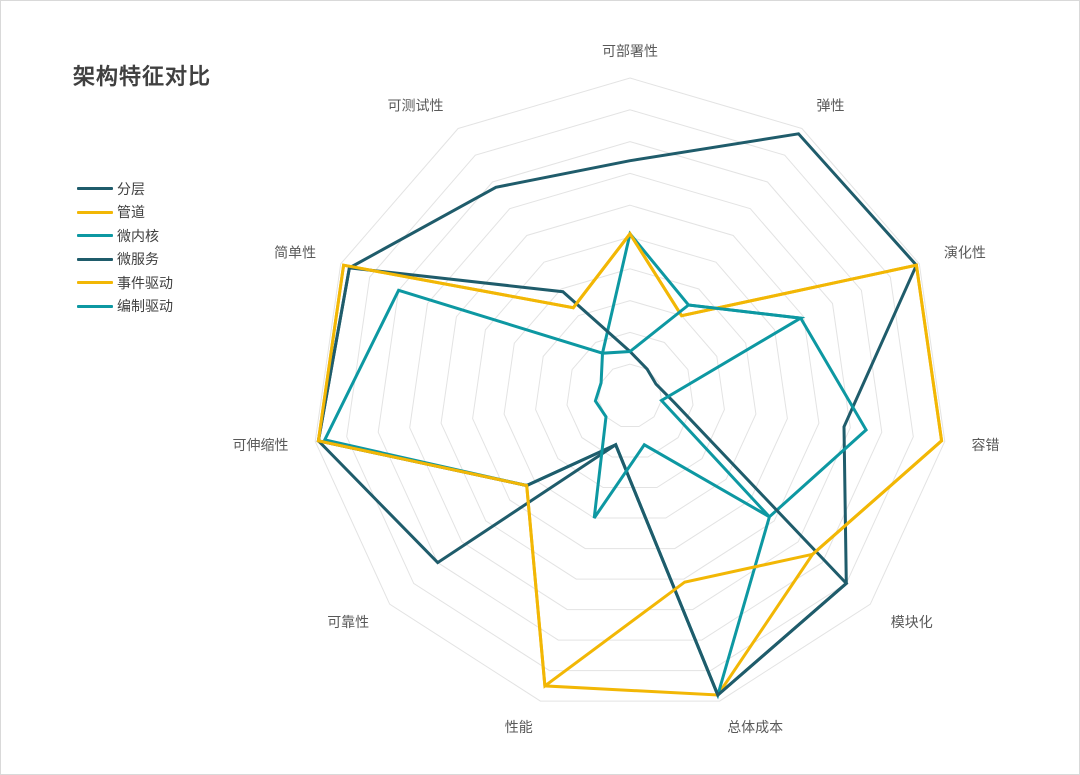 Image resolution: width=1080 pixels, height=775 pixels. I want to click on axis-label: 可伸缩性, so click(261, 446).